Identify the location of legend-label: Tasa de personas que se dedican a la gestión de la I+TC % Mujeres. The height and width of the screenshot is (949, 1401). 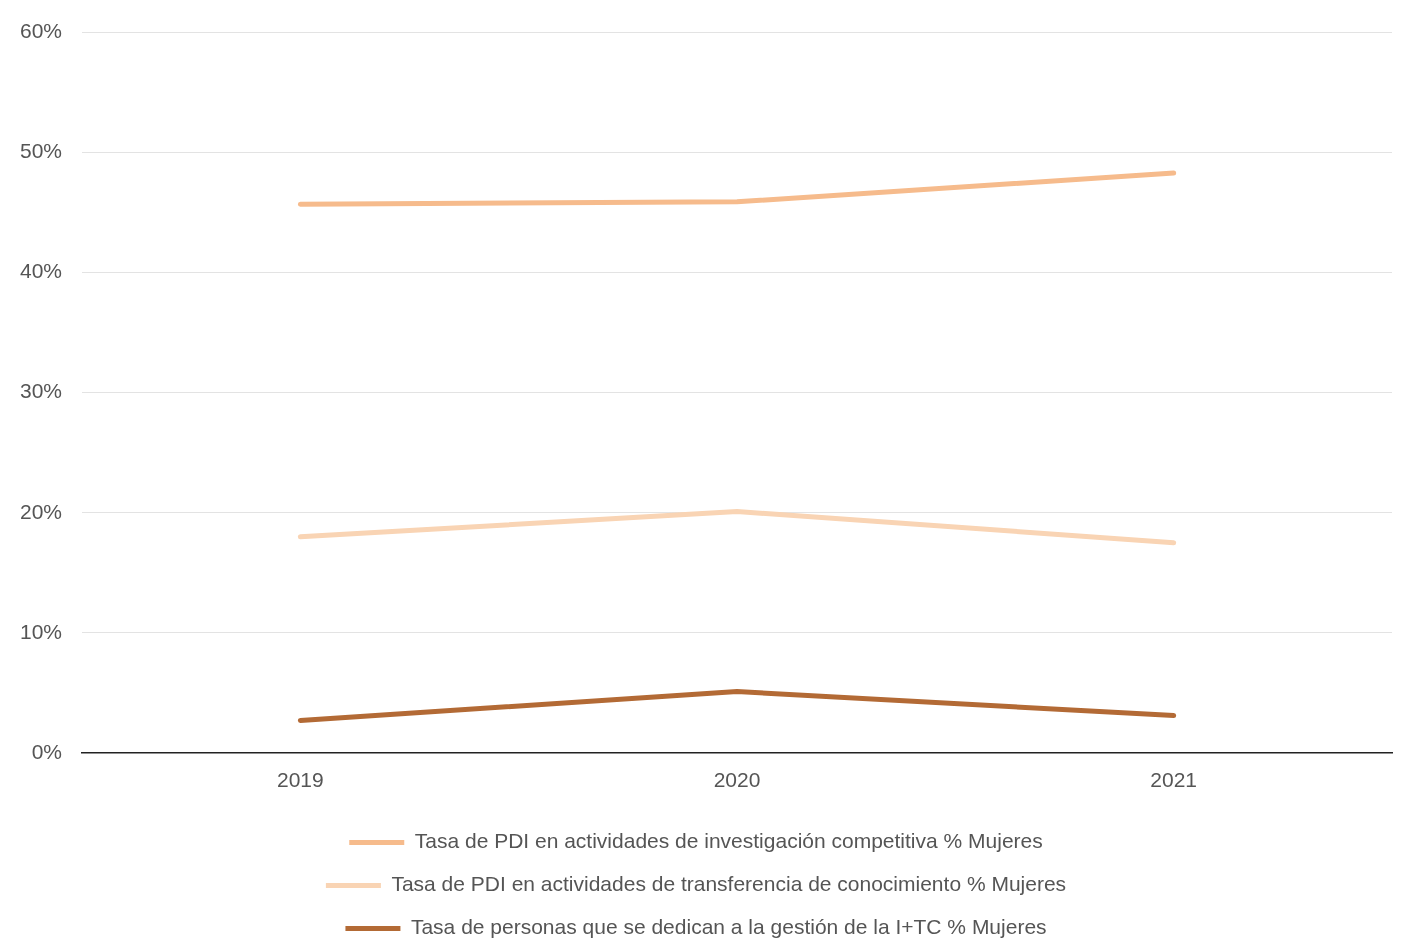
(728, 927).